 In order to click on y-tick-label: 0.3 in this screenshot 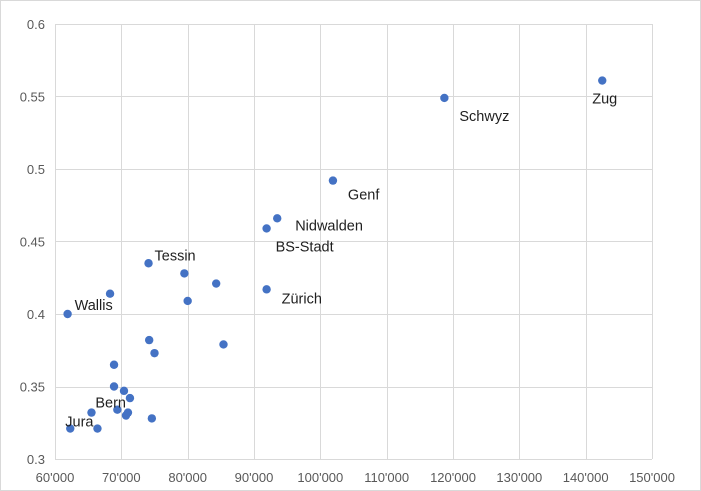, I will do `click(36, 459)`.